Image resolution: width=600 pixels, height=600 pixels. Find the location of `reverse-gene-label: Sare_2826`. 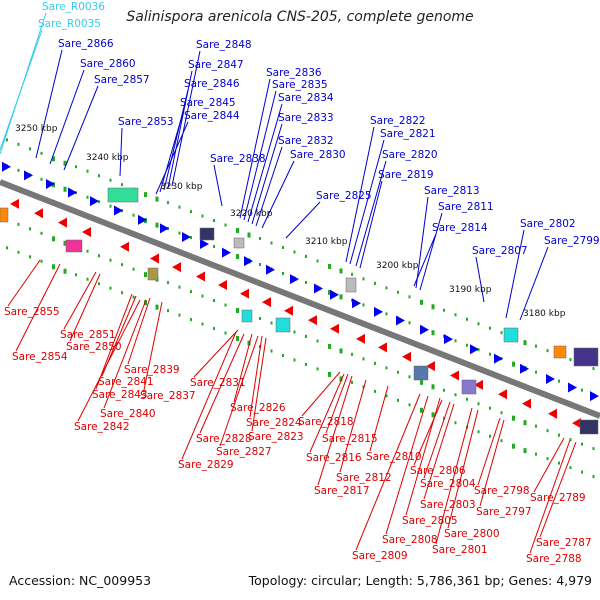

reverse-gene-label: Sare_2826 is located at coordinates (258, 408).